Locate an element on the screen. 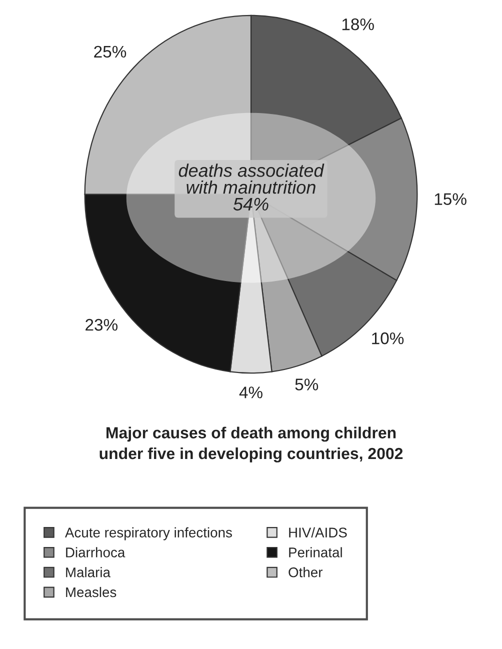  legend-label: Perinatal is located at coordinates (315, 552).